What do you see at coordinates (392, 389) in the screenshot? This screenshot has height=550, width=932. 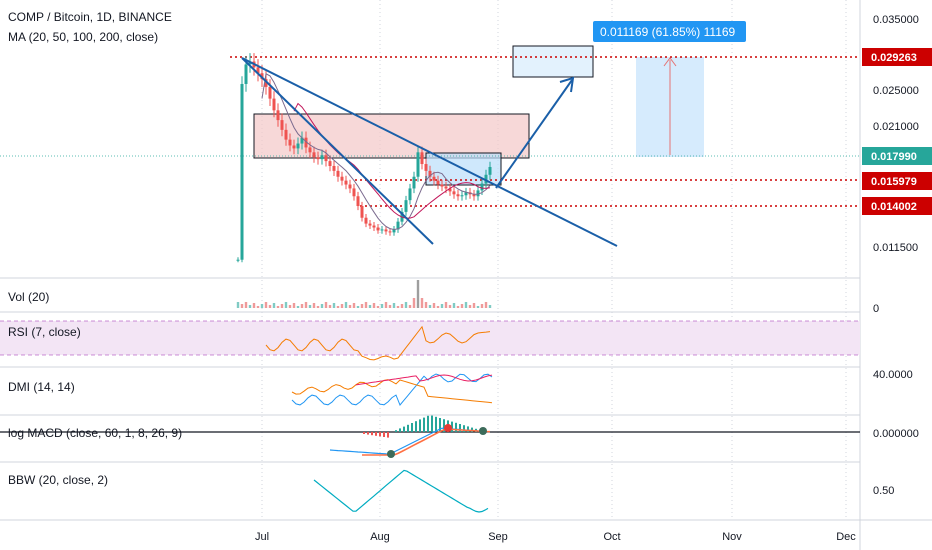 I see `dmi-plus-line` at bounding box center [392, 389].